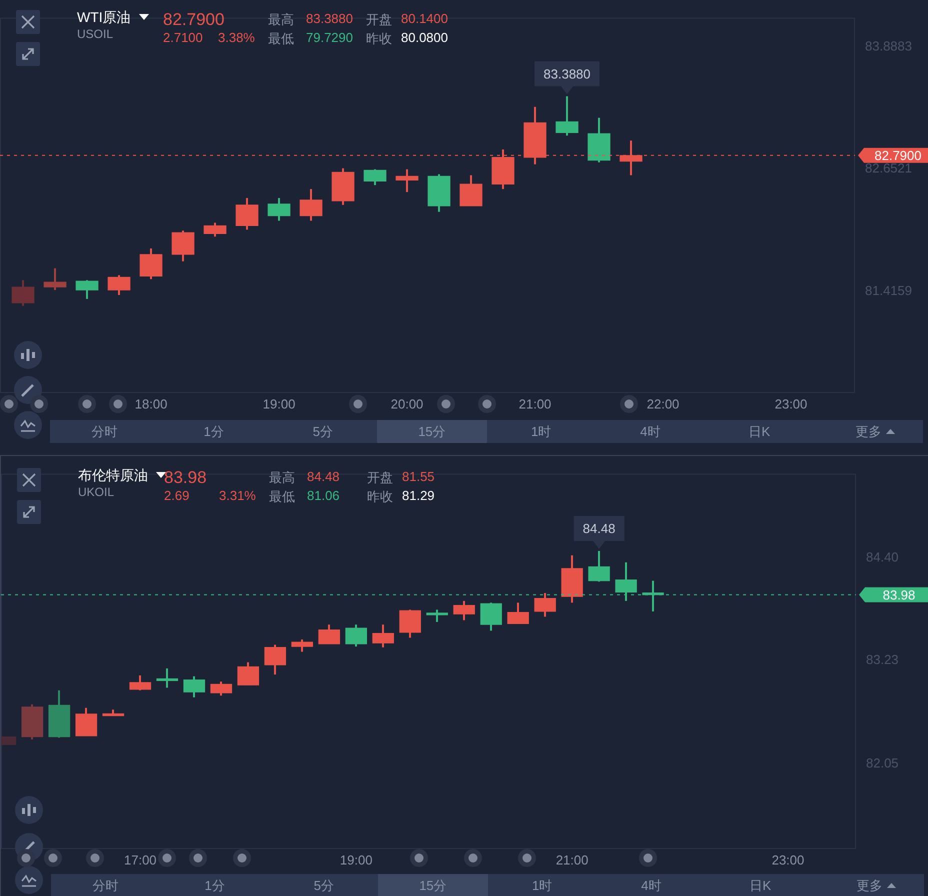 This screenshot has height=896, width=928. What do you see at coordinates (407, 404) in the screenshot?
I see `x-tick-label: 20:00` at bounding box center [407, 404].